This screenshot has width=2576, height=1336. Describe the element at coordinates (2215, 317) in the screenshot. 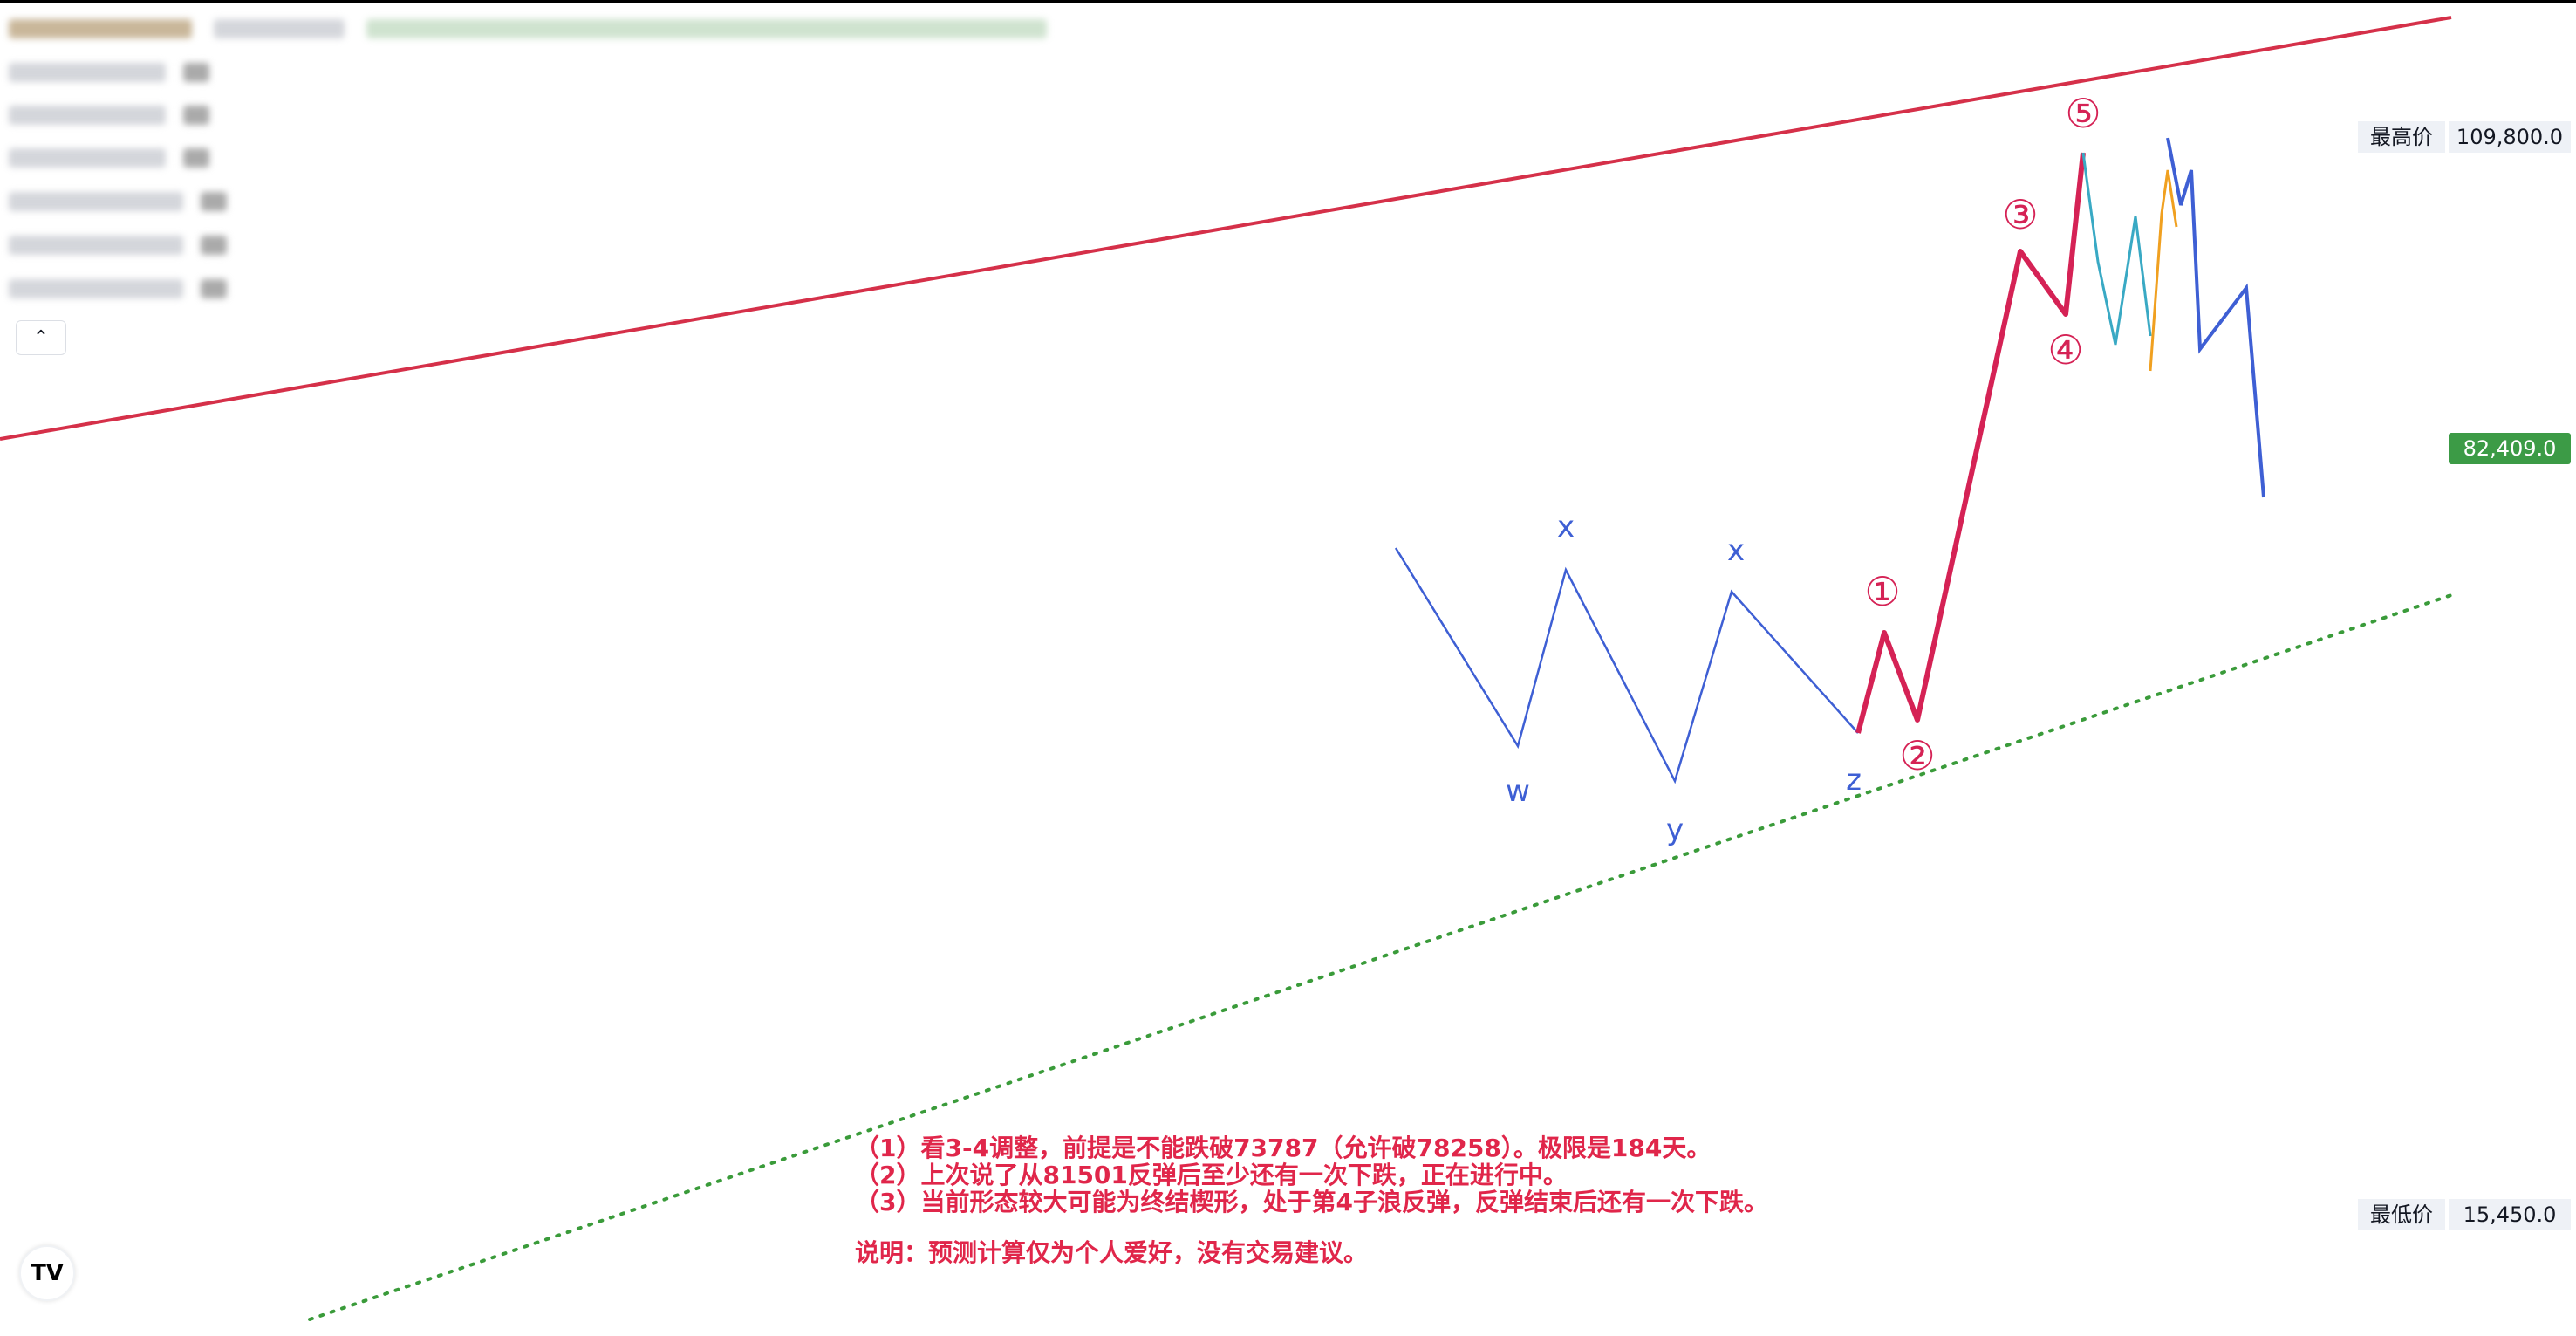

I see `subwave-blue-line` at that location.